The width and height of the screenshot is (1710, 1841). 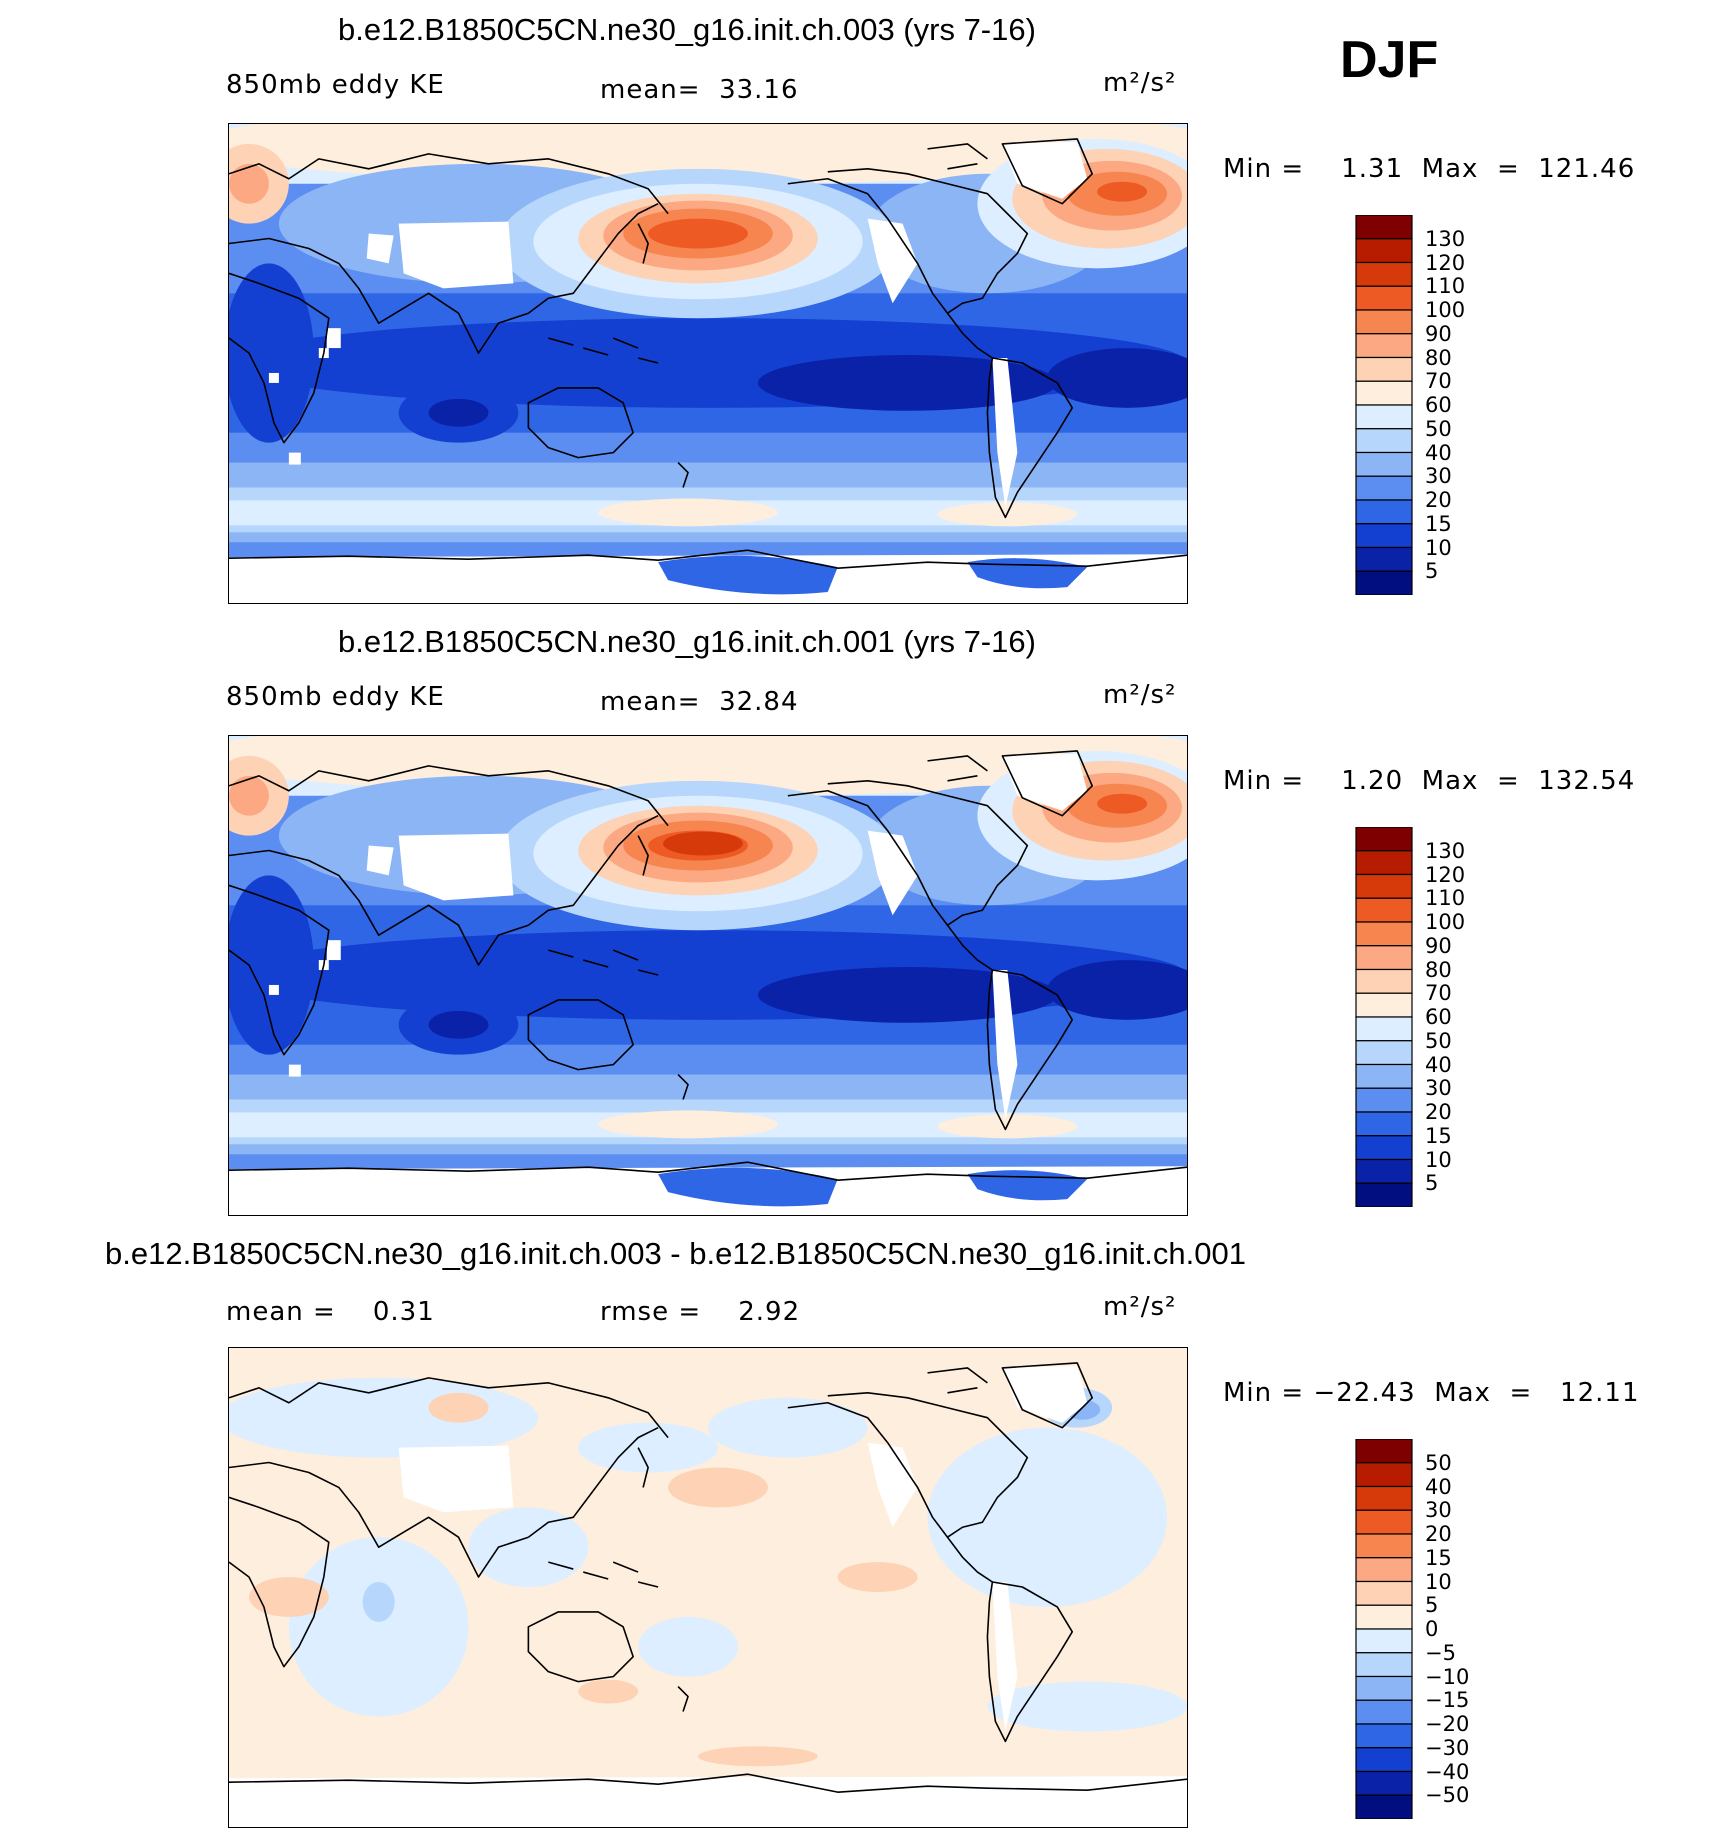 What do you see at coordinates (708, 363) in the screenshot?
I see `panel-1-map-svg` at bounding box center [708, 363].